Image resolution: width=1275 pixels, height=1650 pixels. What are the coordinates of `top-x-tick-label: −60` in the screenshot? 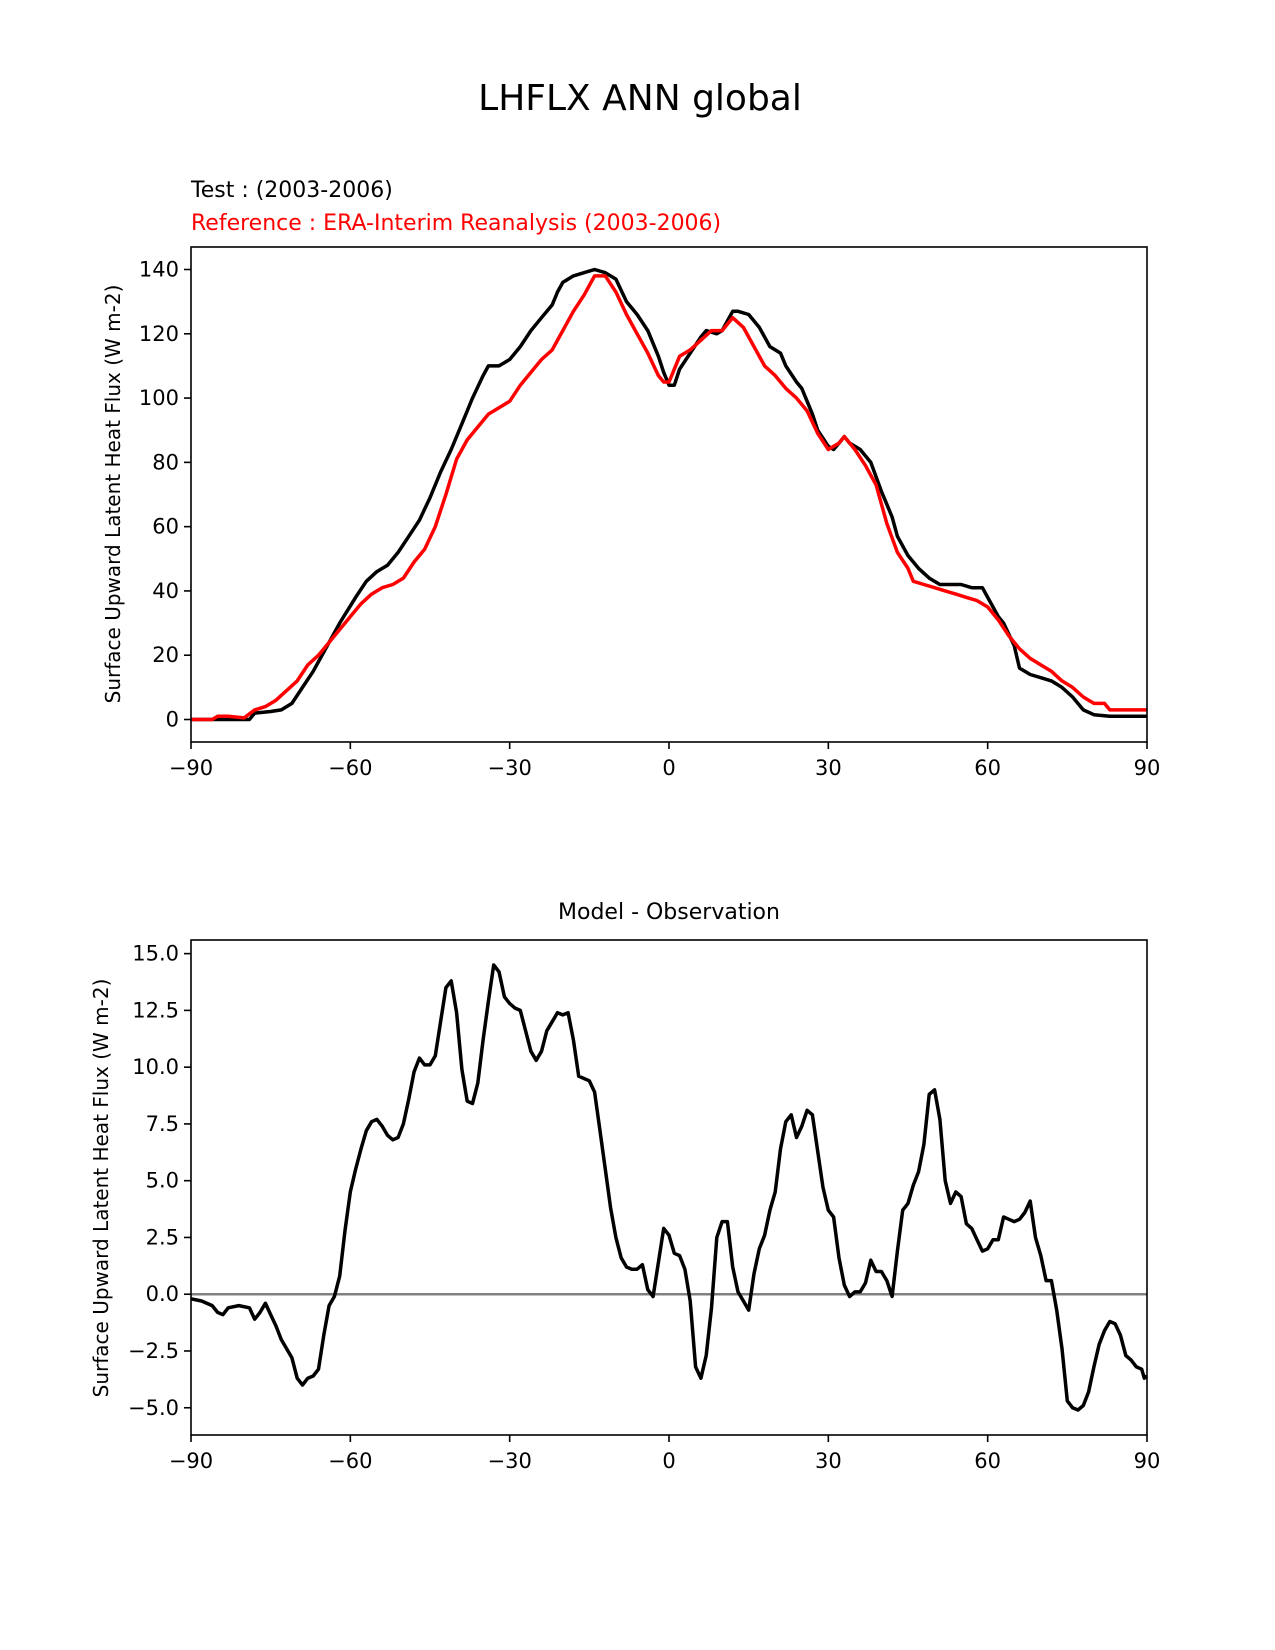 It's located at (350, 768).